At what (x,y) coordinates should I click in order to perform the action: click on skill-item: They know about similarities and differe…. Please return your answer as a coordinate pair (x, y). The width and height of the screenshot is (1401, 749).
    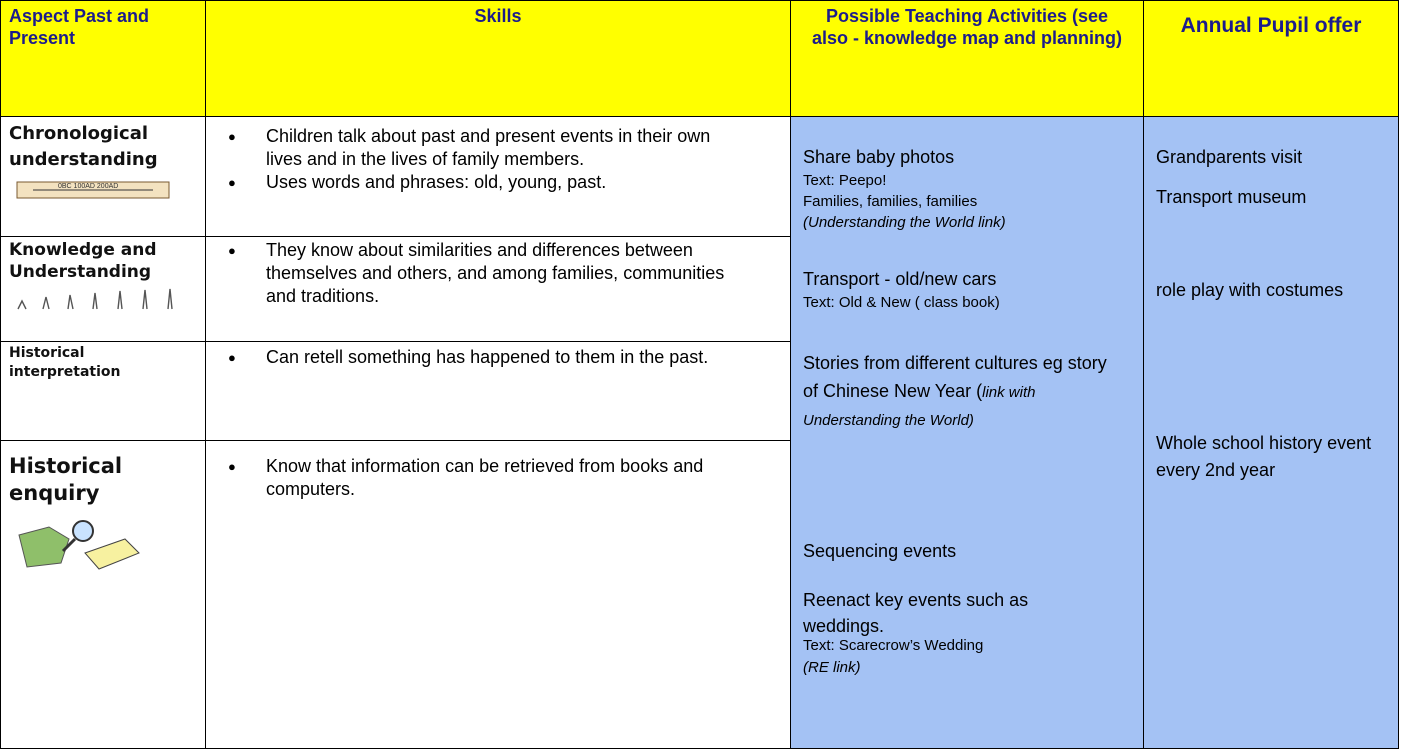
    Looking at the image, I should click on (466, 273).